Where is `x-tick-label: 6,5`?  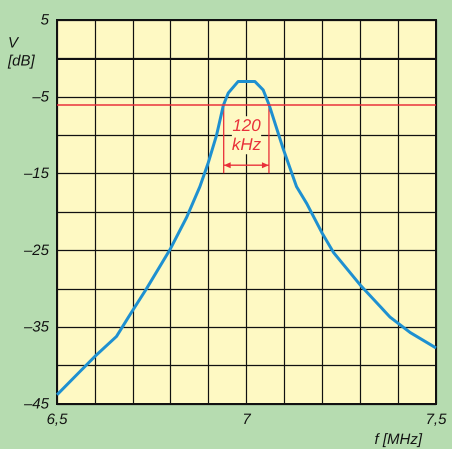
x-tick-label: 6,5 is located at coordinates (57, 419).